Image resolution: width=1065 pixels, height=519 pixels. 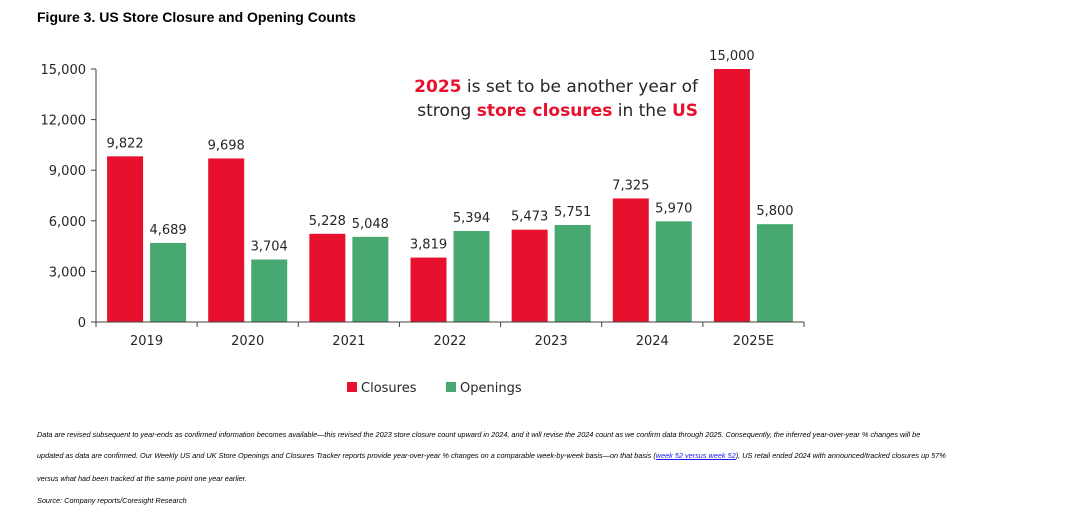 I want to click on bar-closures-2020, so click(x=226, y=240).